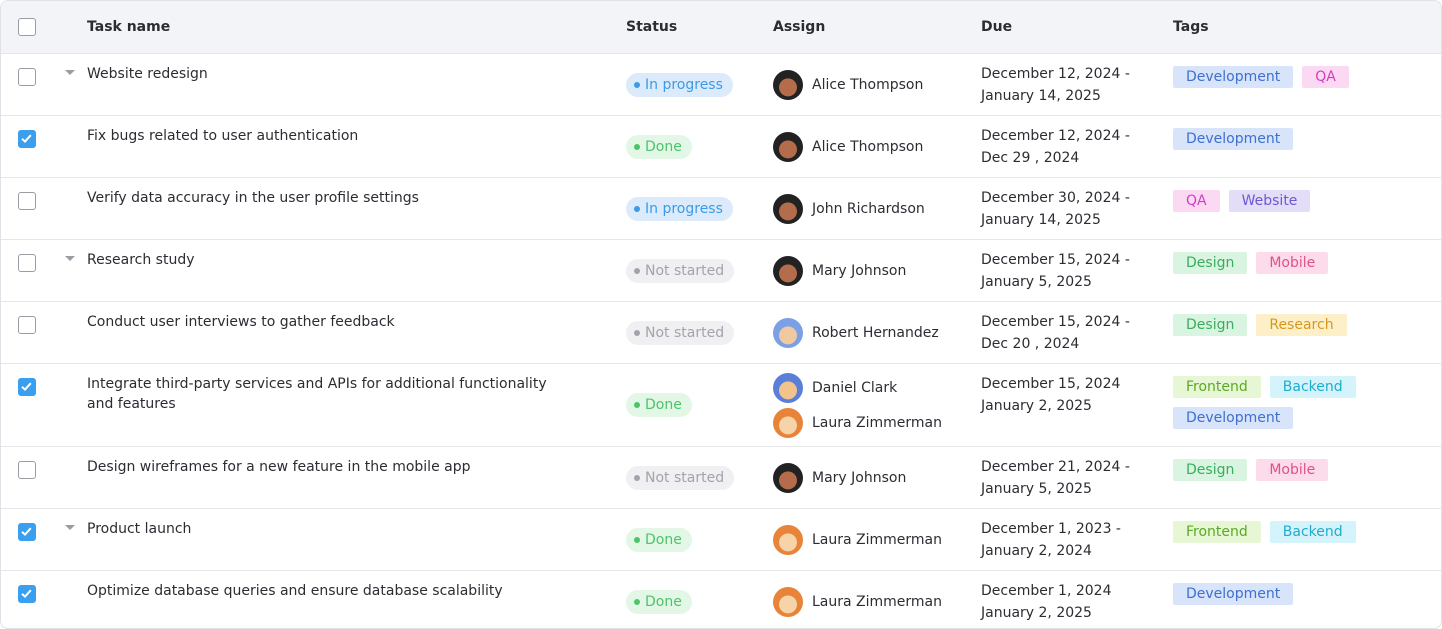 The image size is (1442, 629). Describe the element at coordinates (1036, 489) in the screenshot. I see `due-line: January 5, 2025` at that location.